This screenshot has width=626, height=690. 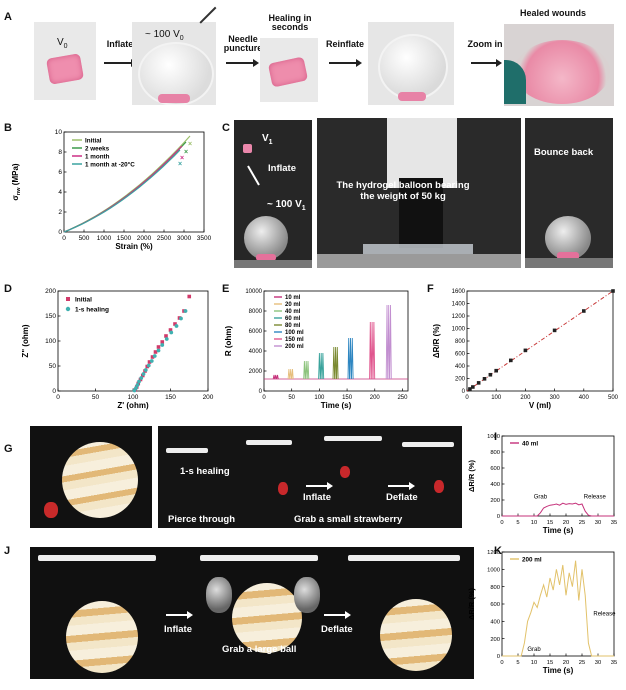 What do you see at coordinates (16, 181) in the screenshot?
I see `y-axis-label: σnw (MPa)` at bounding box center [16, 181].